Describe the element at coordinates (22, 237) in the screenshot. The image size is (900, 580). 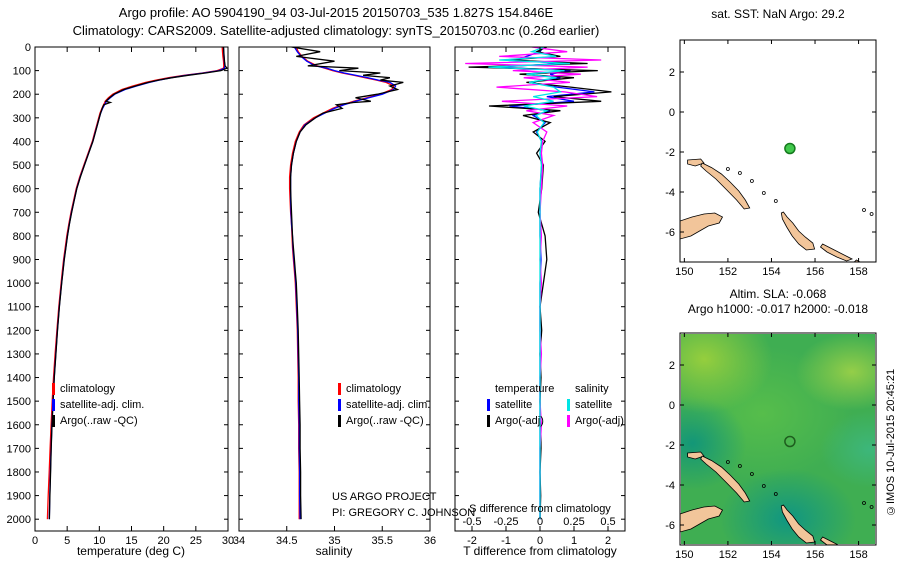
I see `svg-text: 800` at that location.